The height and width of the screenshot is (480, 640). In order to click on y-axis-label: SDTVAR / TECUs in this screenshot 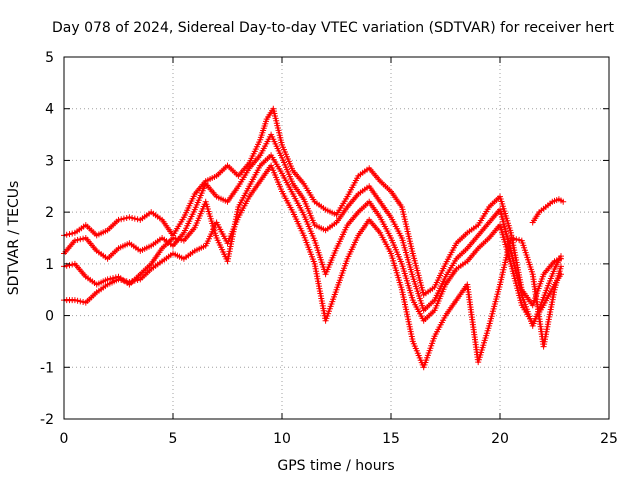, I will do `click(14, 238)`.